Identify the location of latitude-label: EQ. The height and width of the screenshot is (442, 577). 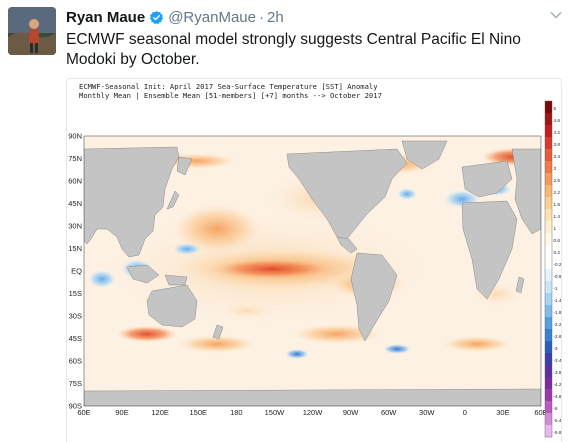
(76, 271).